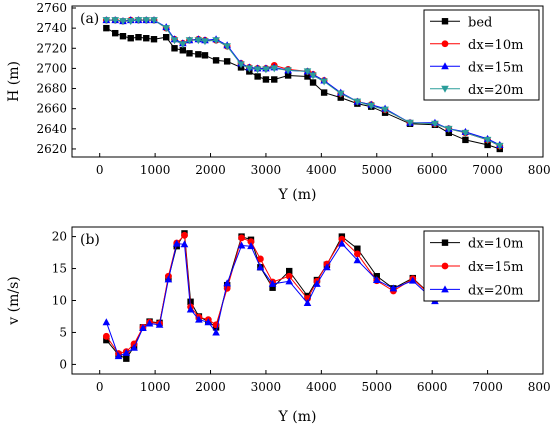 The image size is (550, 428). I want to click on x-tick-label: 4000, so click(321, 170).